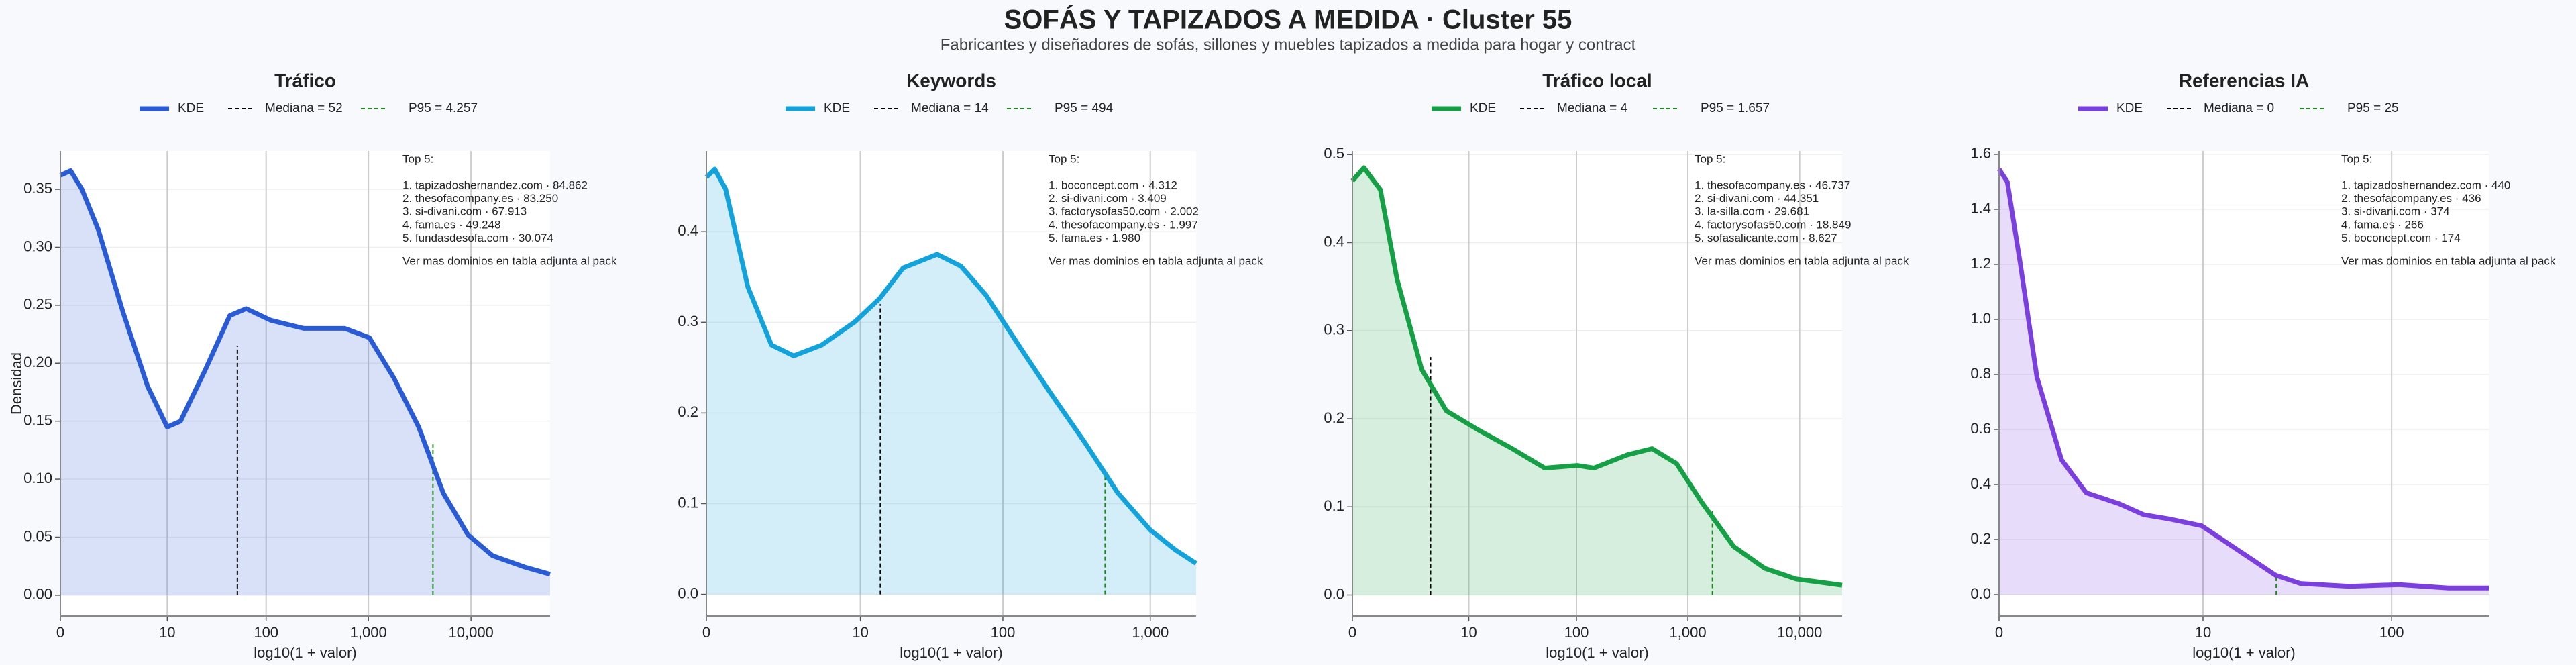 The width and height of the screenshot is (2576, 665). What do you see at coordinates (37, 304) in the screenshot?
I see `y-tick-label: 0.25` at bounding box center [37, 304].